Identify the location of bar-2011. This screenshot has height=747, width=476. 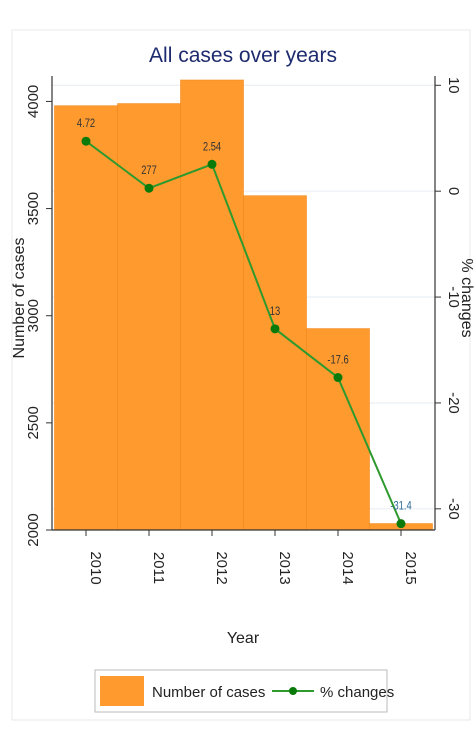
(149, 317).